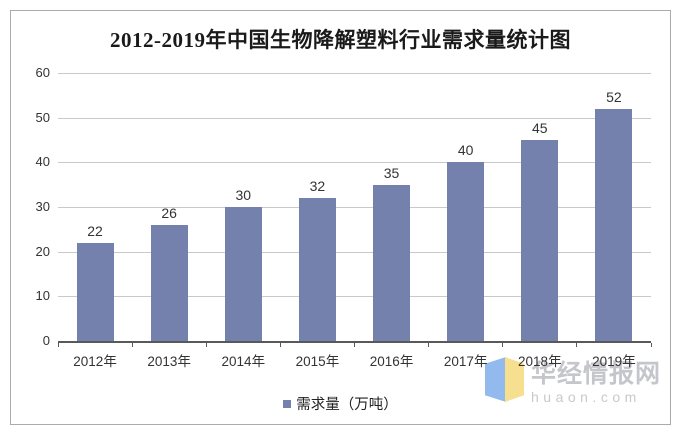  Describe the element at coordinates (466, 241) in the screenshot. I see `bar-2017年: 40` at that location.